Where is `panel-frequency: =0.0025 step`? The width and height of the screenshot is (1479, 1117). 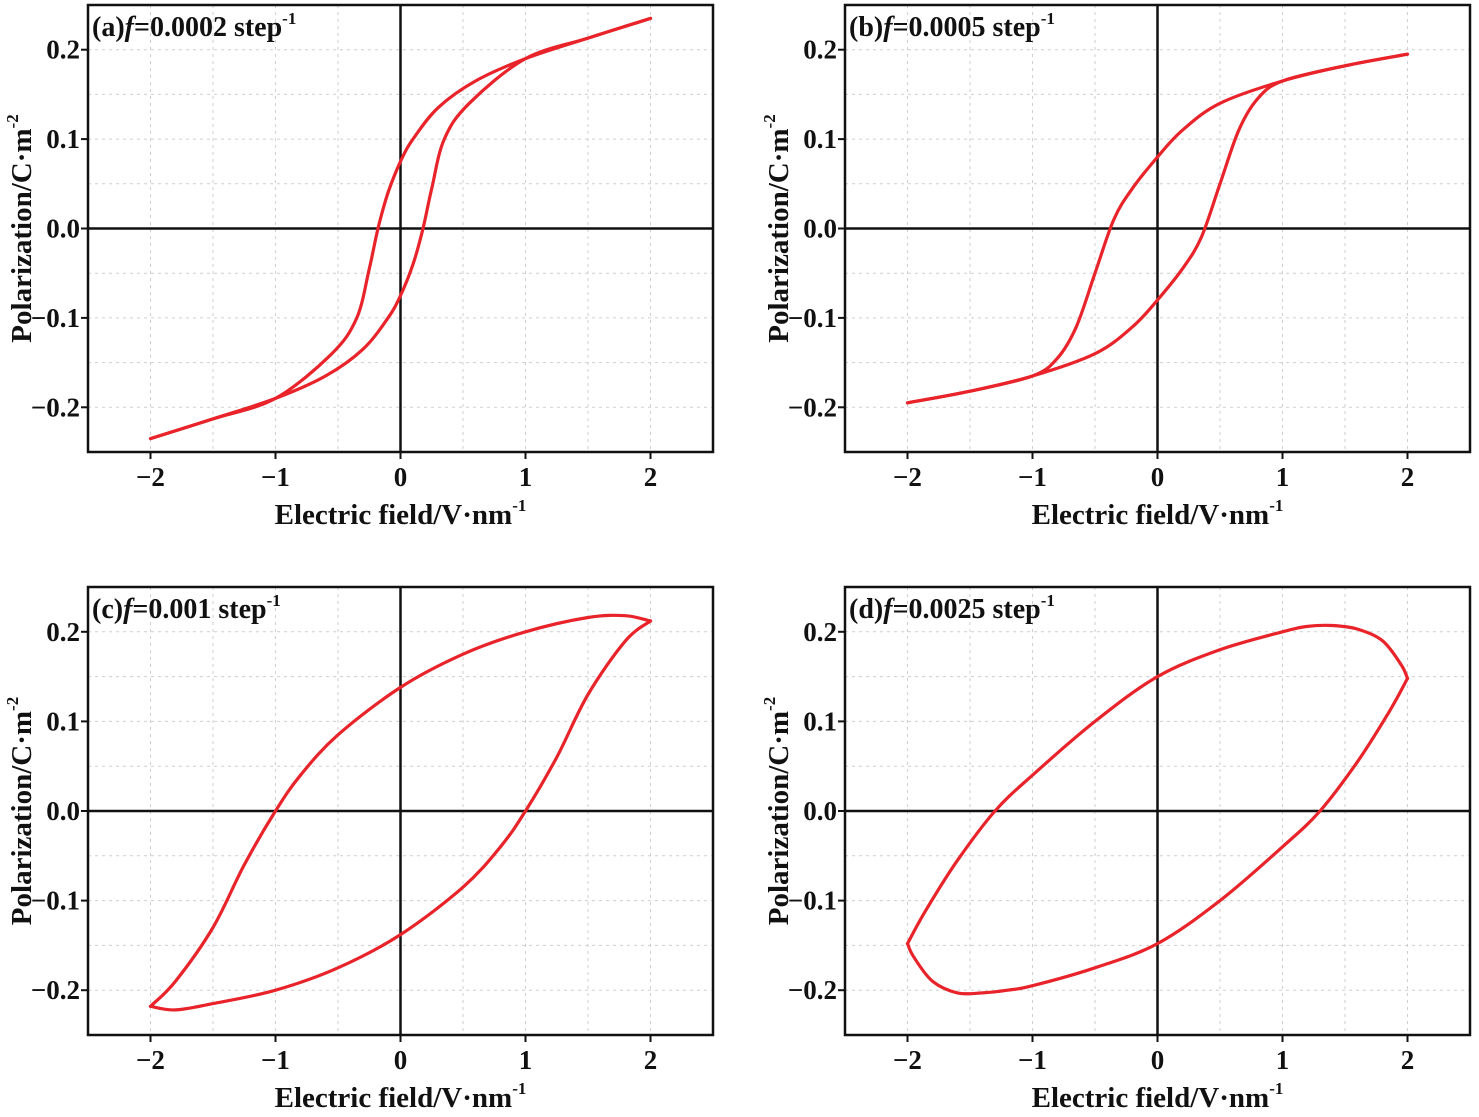
panel-frequency: =0.0025 step is located at coordinates (967, 609).